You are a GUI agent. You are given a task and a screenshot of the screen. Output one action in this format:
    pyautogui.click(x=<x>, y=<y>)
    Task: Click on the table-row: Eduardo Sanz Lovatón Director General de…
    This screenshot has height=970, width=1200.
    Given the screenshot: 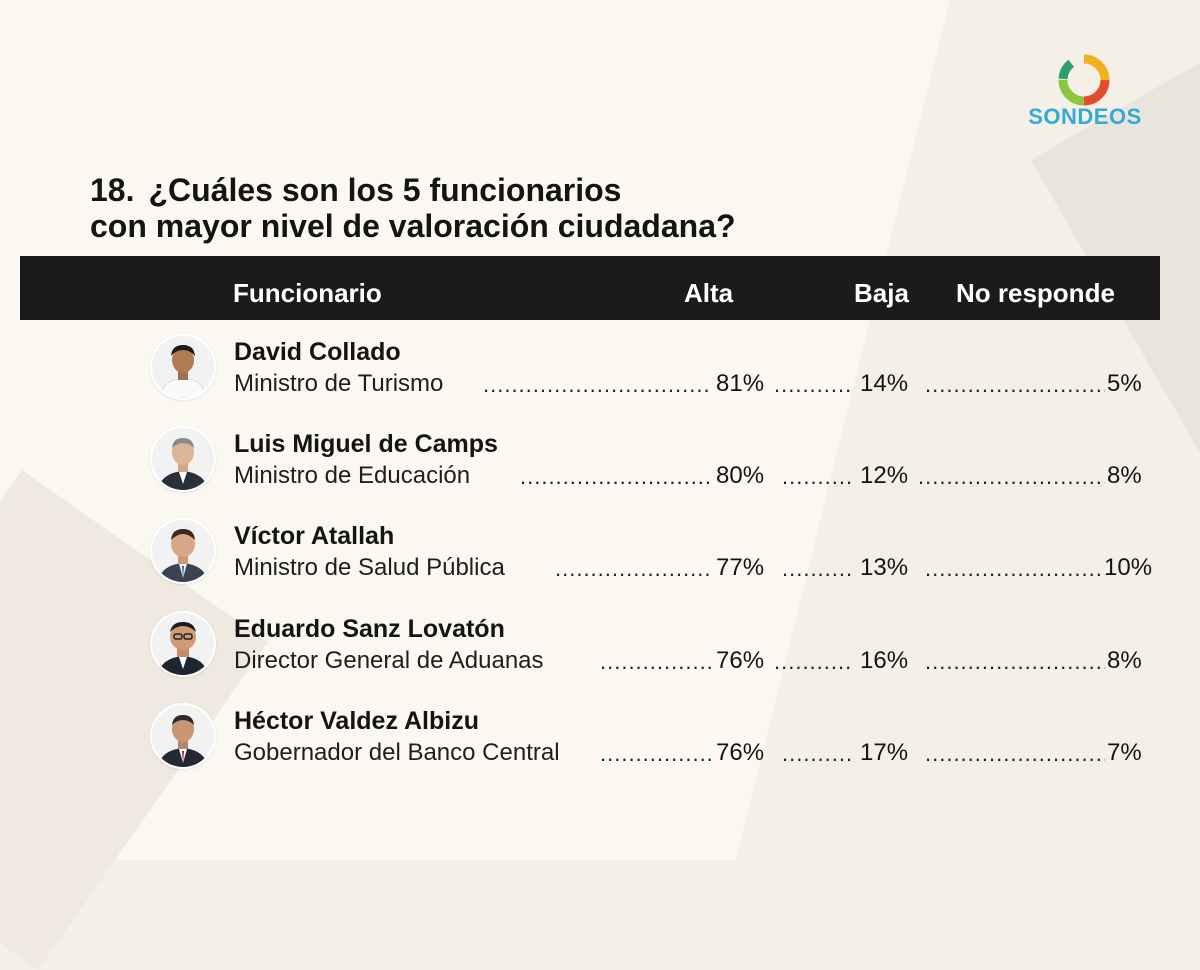 What is the action you would take?
    pyautogui.click(x=600, y=658)
    